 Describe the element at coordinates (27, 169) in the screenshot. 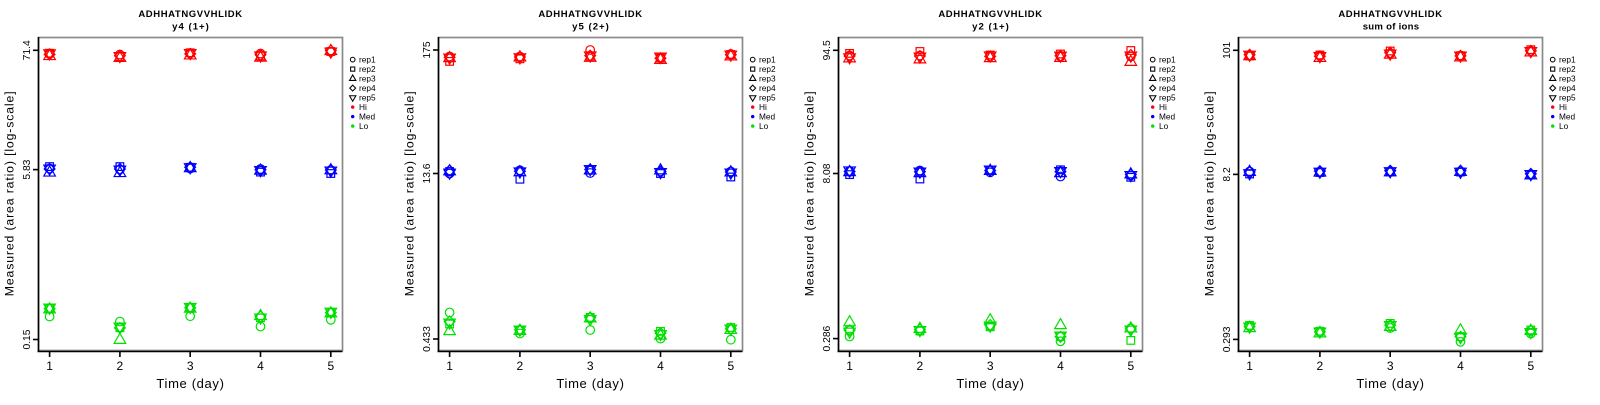

I see `svg-text: 5.83` at that location.